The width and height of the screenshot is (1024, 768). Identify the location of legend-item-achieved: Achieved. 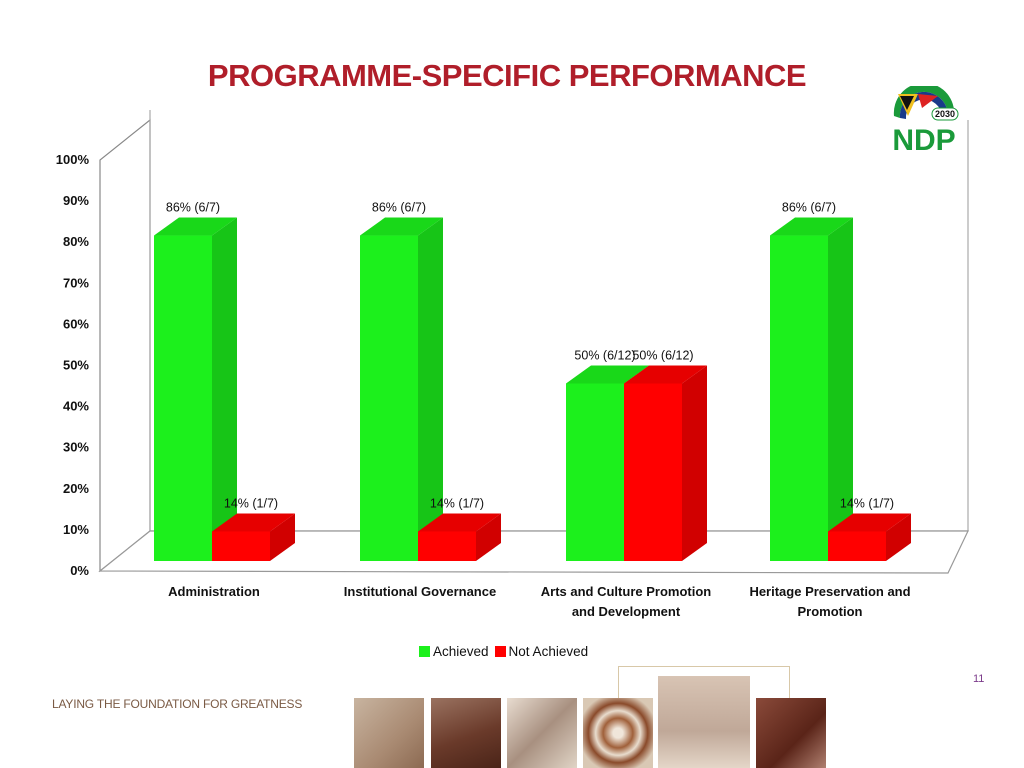
(454, 651).